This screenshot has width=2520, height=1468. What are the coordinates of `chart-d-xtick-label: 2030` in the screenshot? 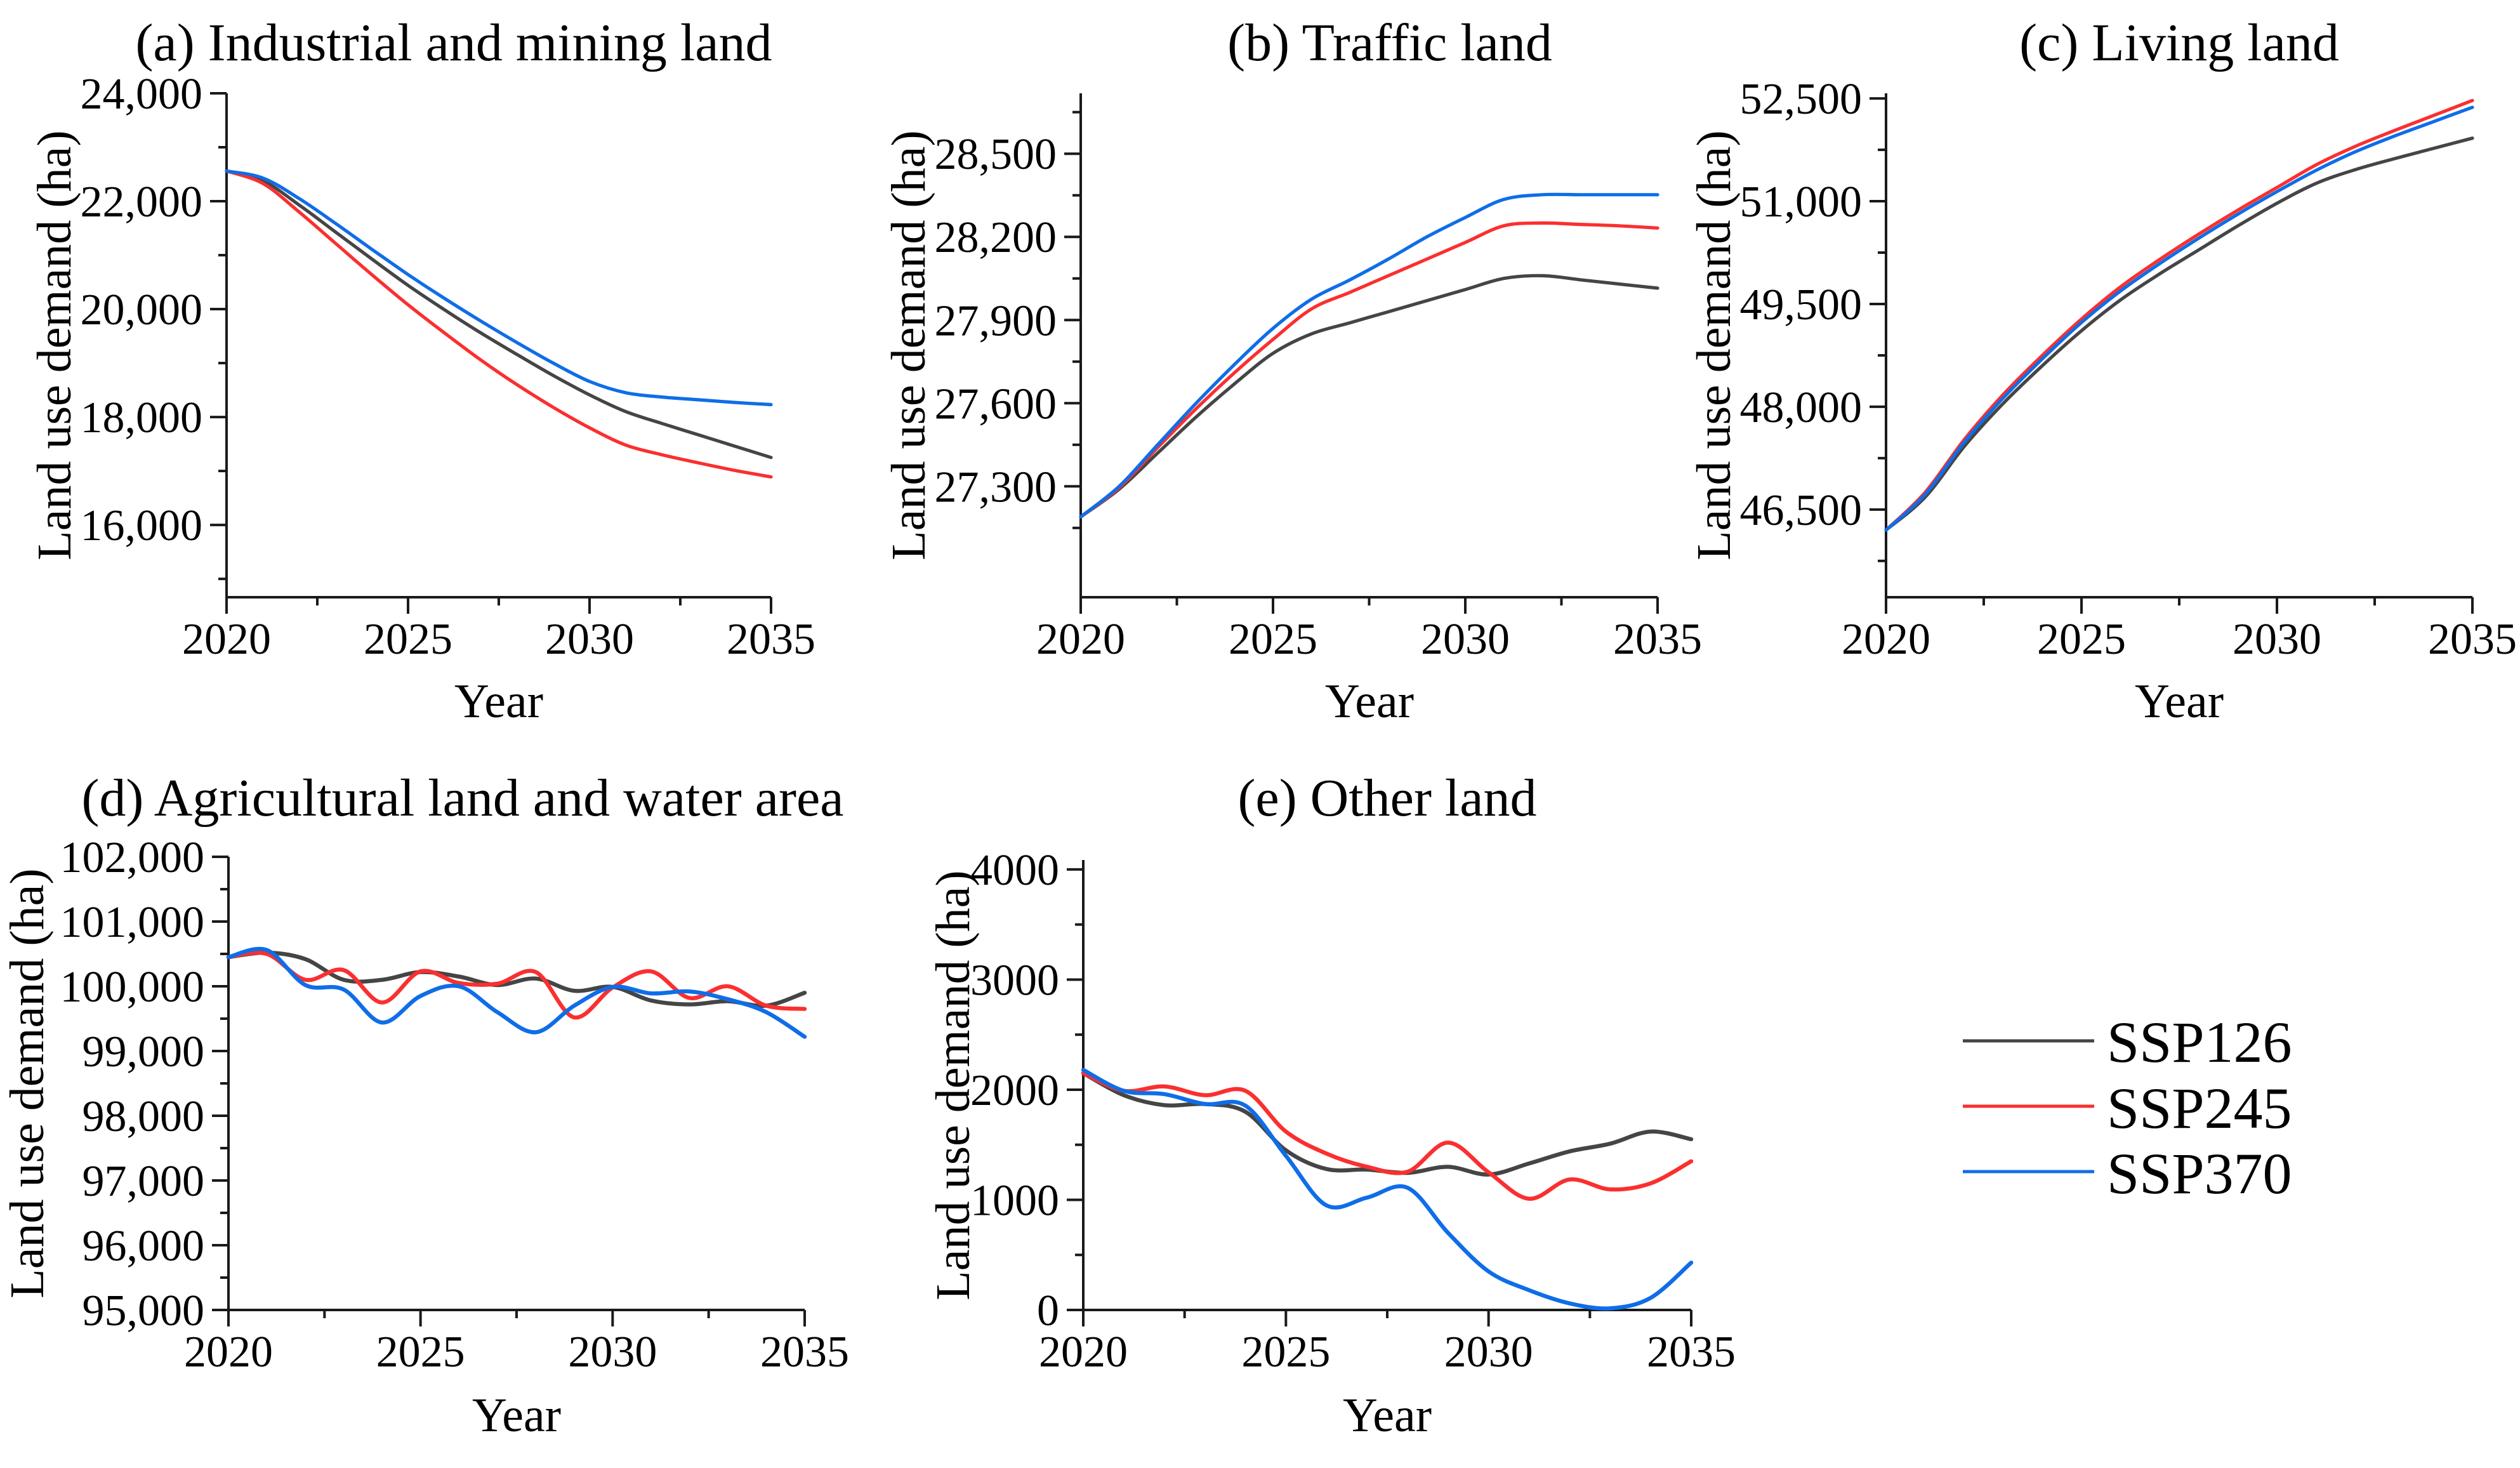 It's located at (612, 1352).